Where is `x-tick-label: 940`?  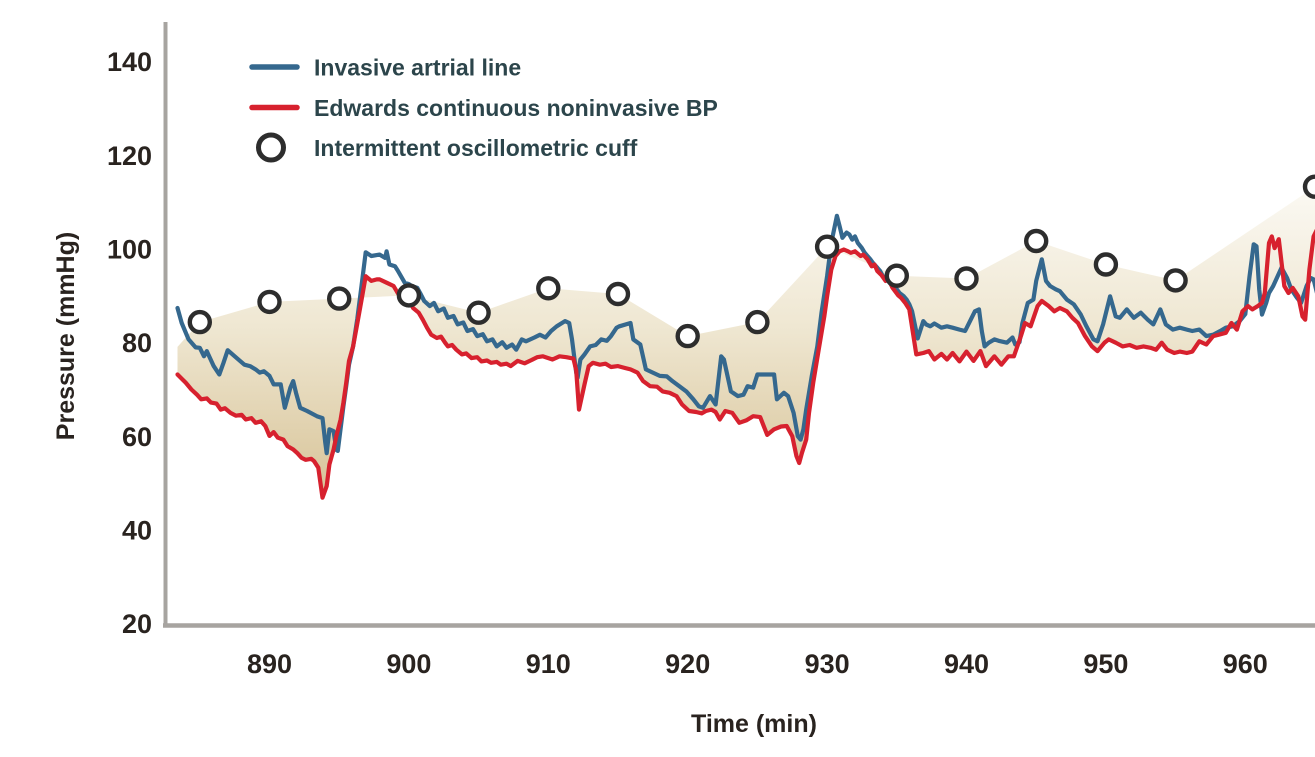
x-tick-label: 940 is located at coordinates (966, 664).